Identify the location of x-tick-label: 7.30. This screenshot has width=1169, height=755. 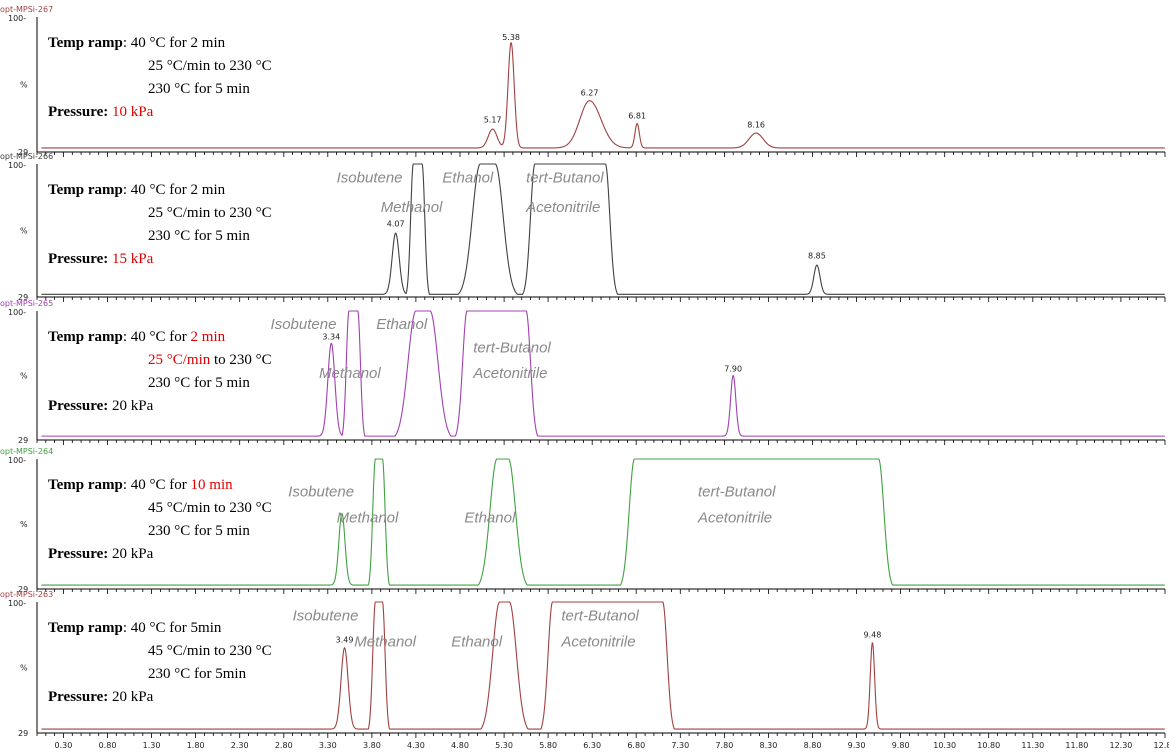
(680, 745).